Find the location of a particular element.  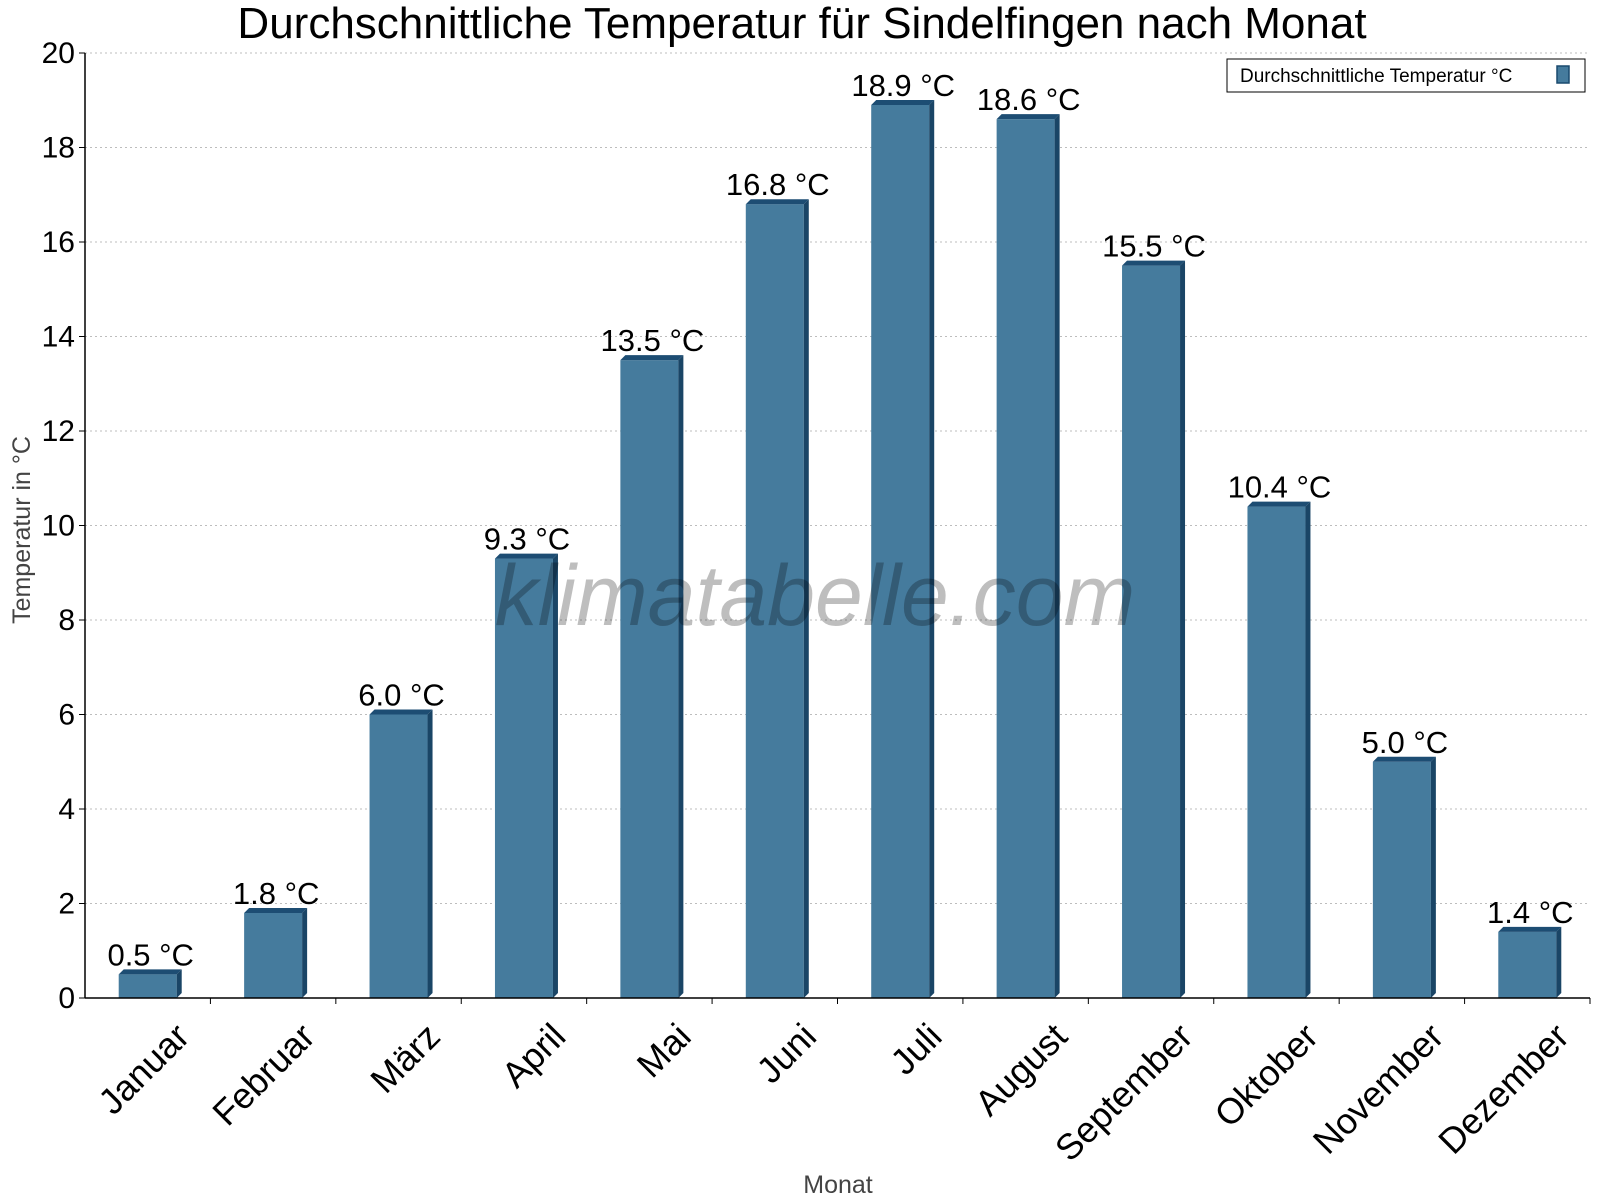

legend-label: Durchschnittliche Temperatur °C is located at coordinates (1376, 76).